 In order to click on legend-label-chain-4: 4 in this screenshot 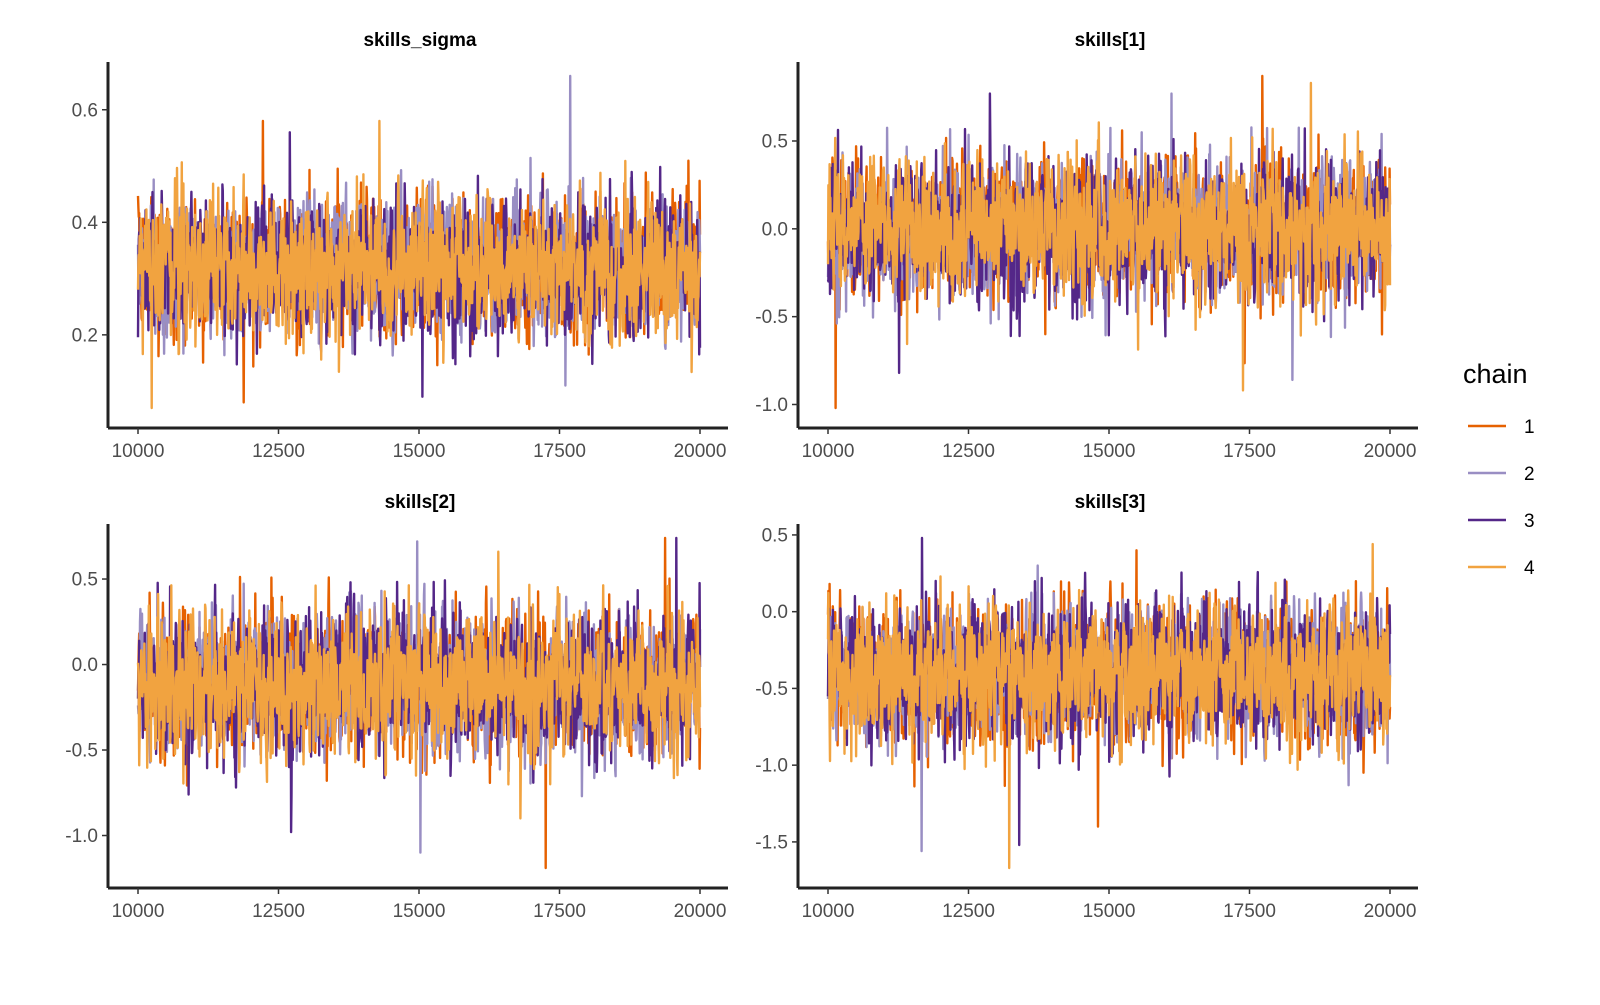, I will do `click(1529, 568)`.